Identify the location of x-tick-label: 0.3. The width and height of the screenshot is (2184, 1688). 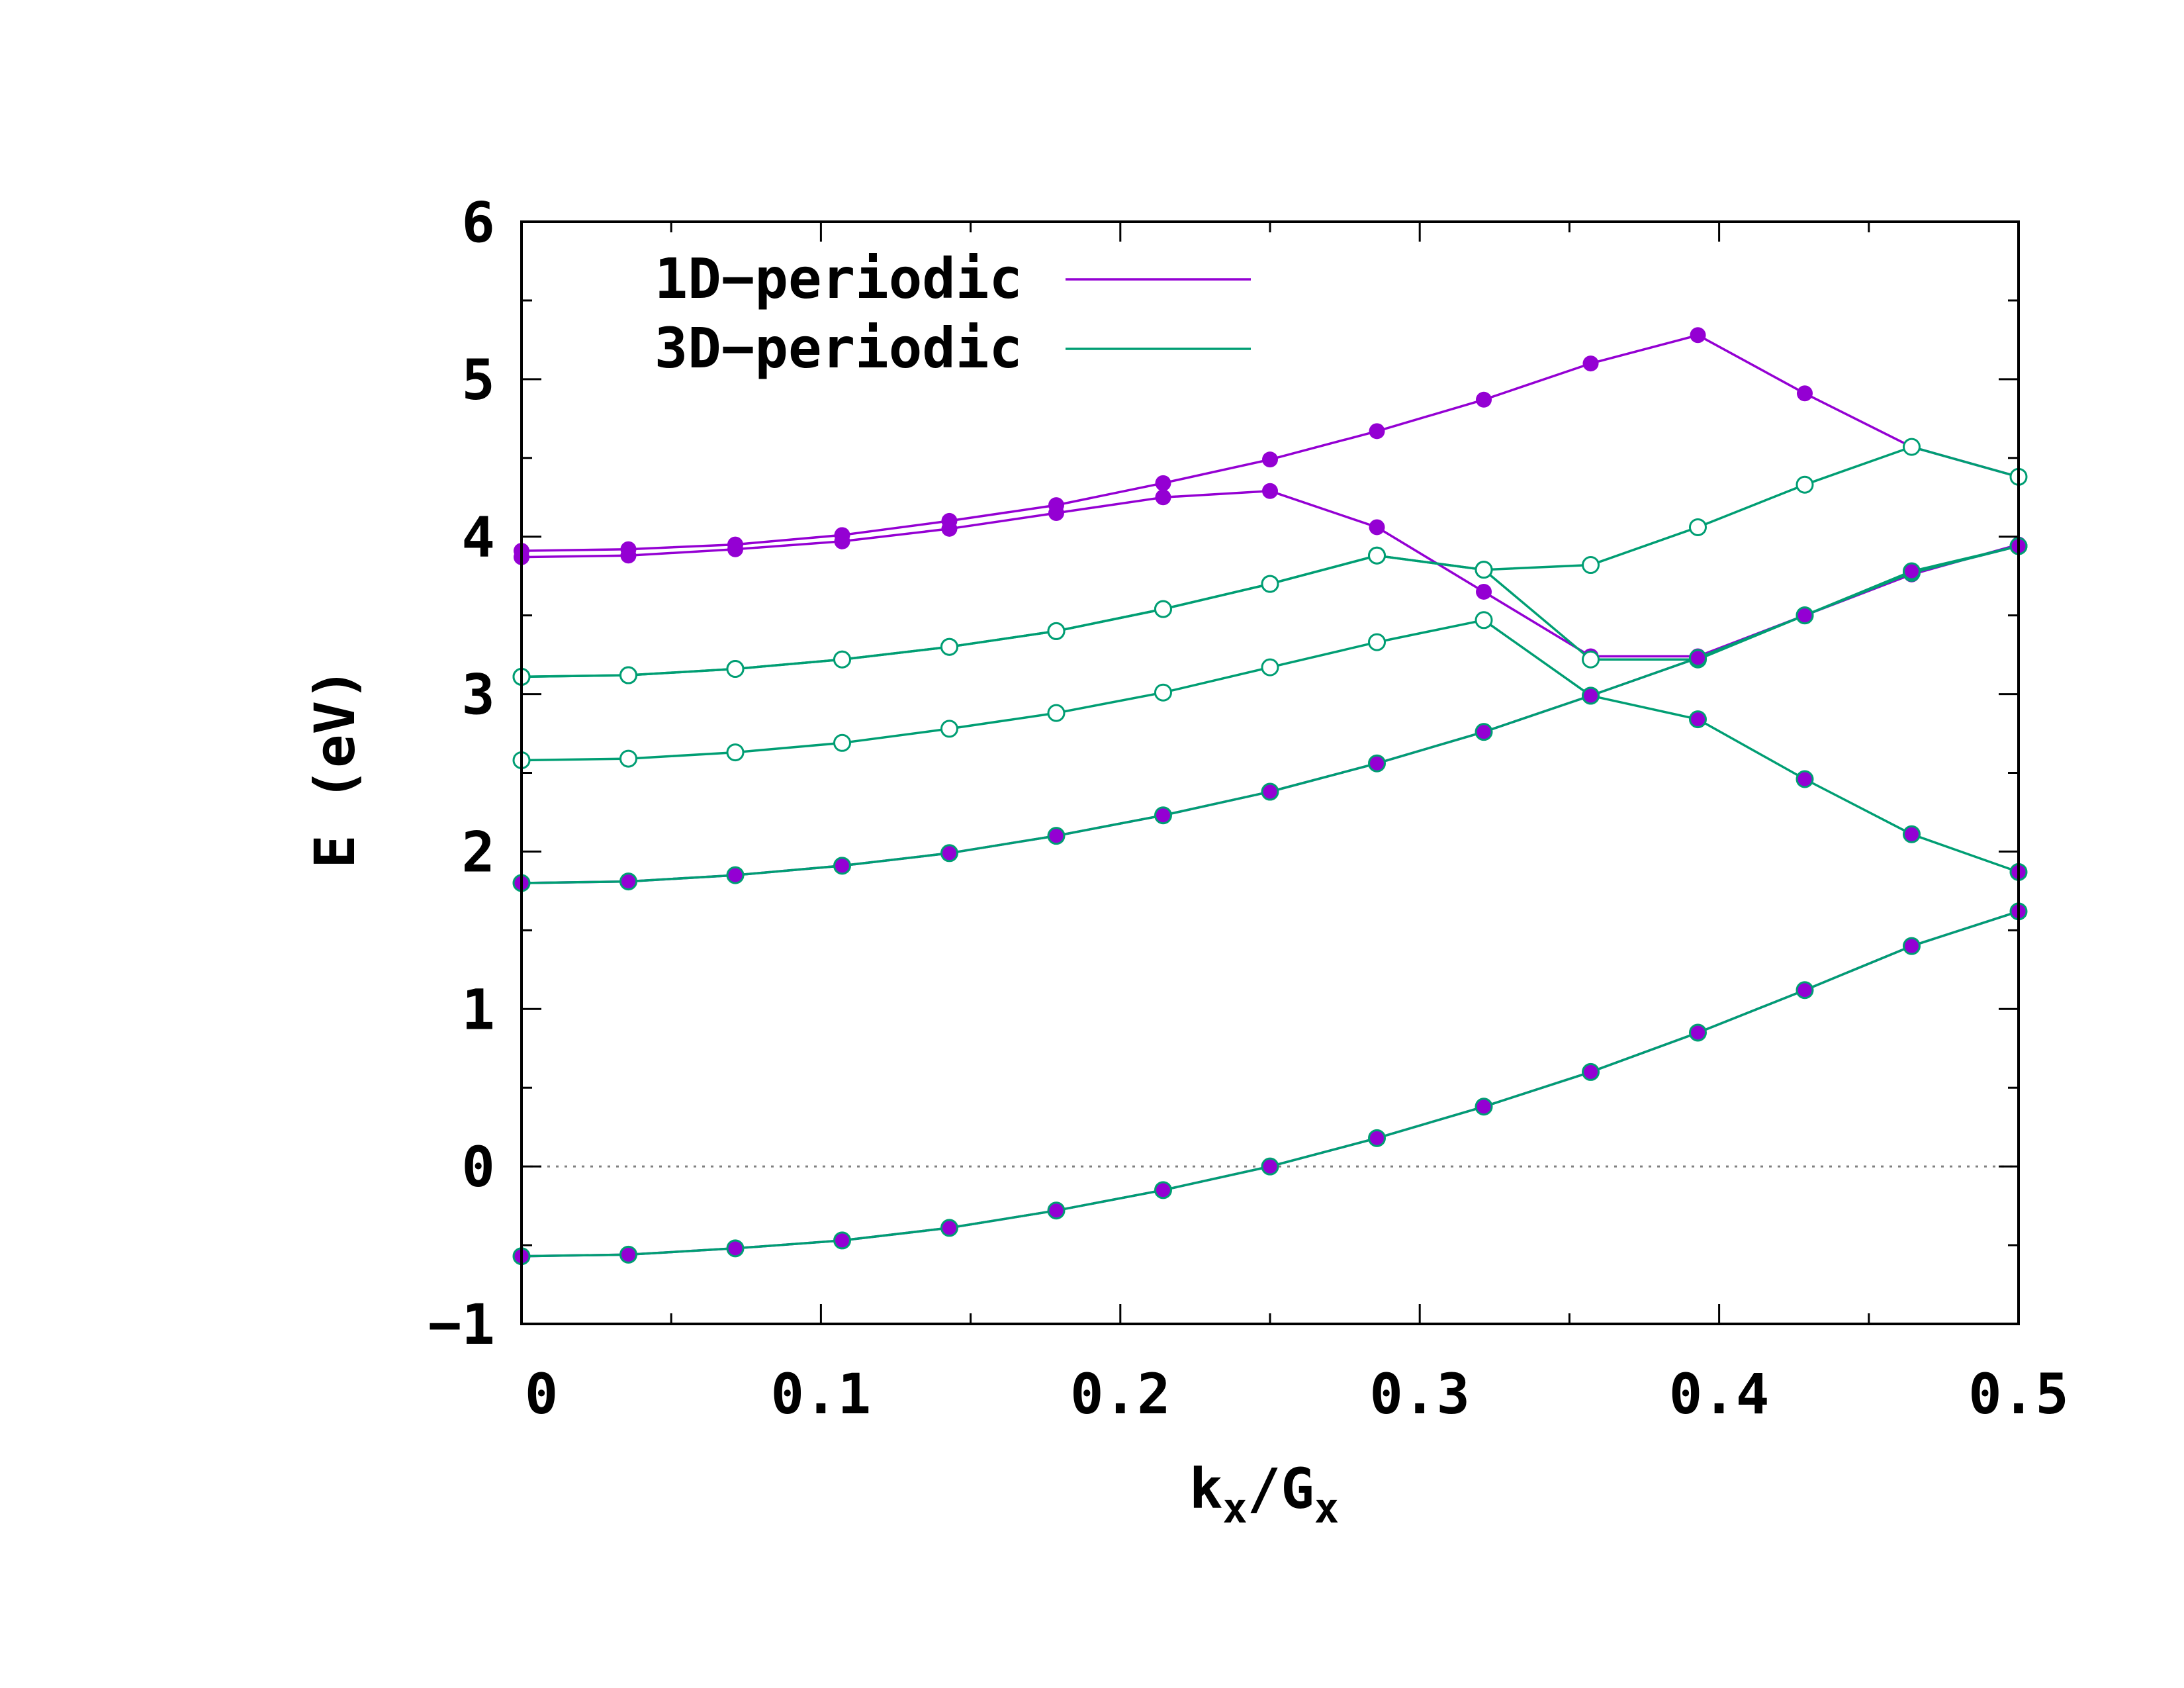
(1419, 1394).